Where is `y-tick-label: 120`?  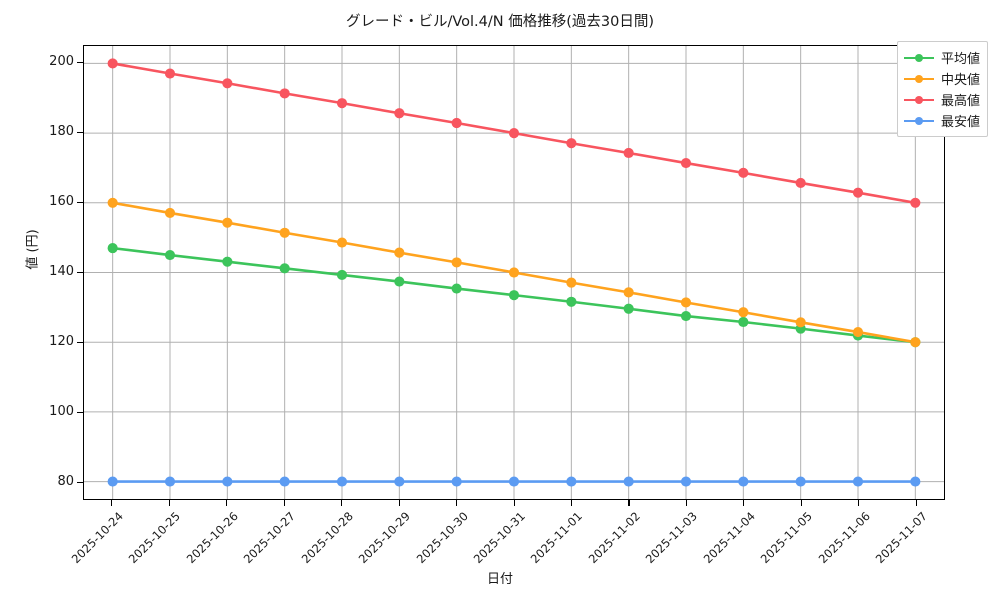
y-tick-label: 120 is located at coordinates (61, 341).